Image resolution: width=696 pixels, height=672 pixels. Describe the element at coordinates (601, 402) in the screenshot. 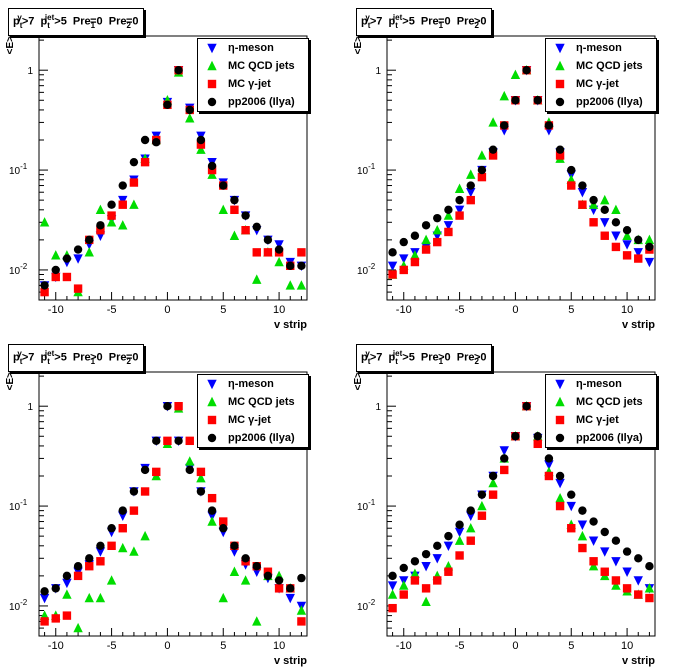

I see `legend-entry: MC QCD jets` at that location.